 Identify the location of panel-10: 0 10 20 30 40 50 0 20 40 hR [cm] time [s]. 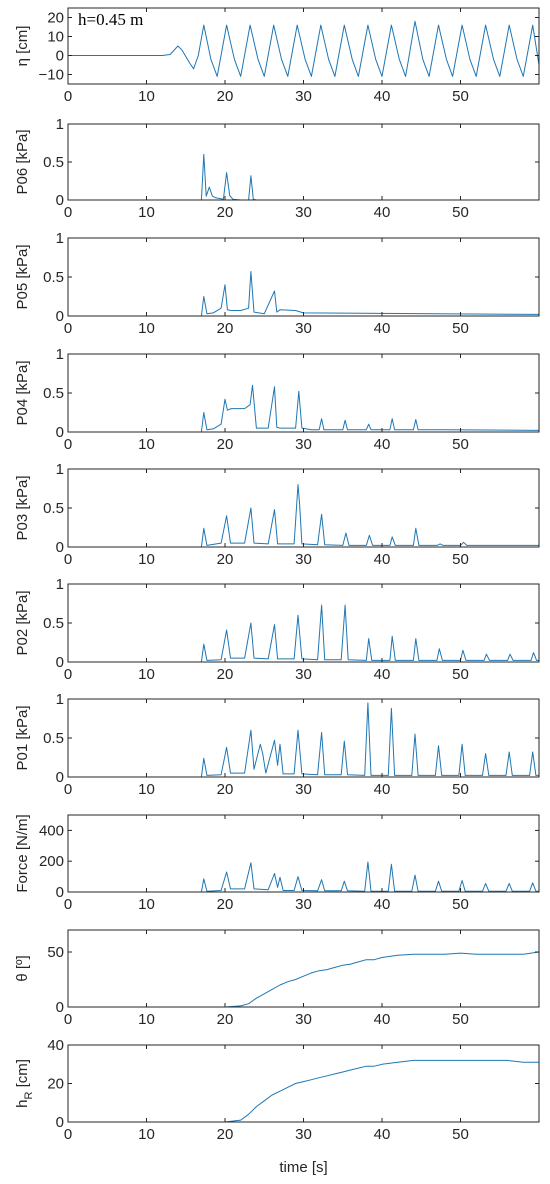
(277, 1106).